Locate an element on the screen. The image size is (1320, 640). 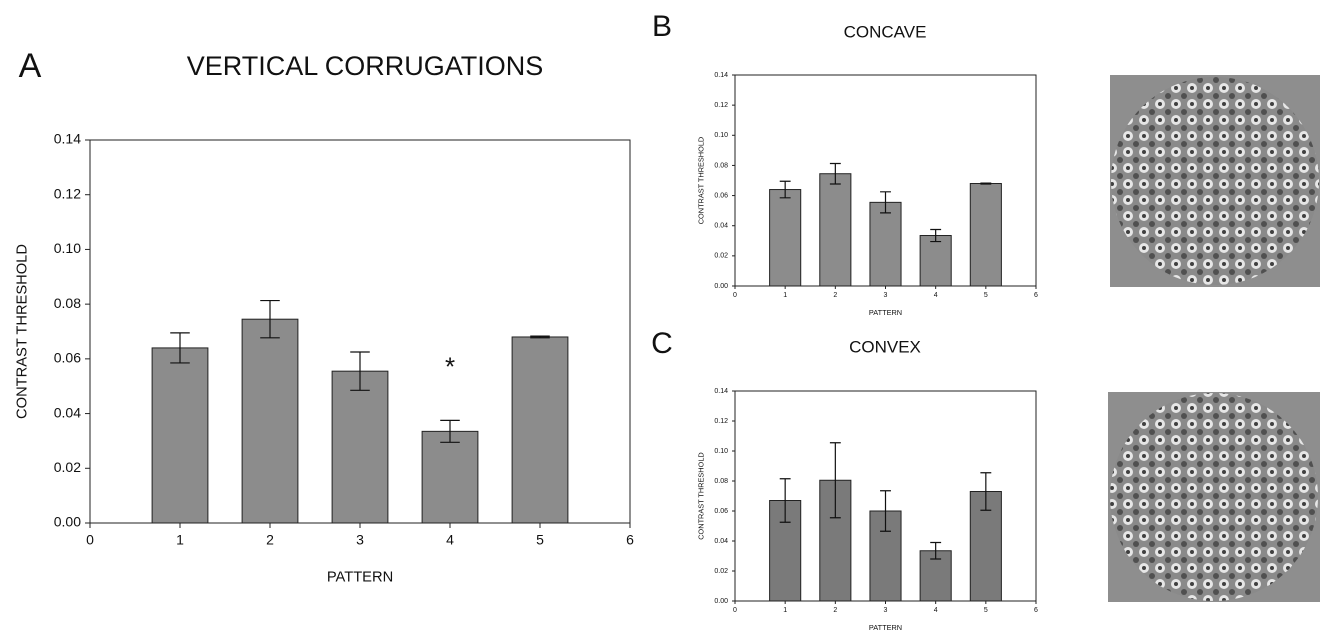
concave-stimulus is located at coordinates (1215, 181).